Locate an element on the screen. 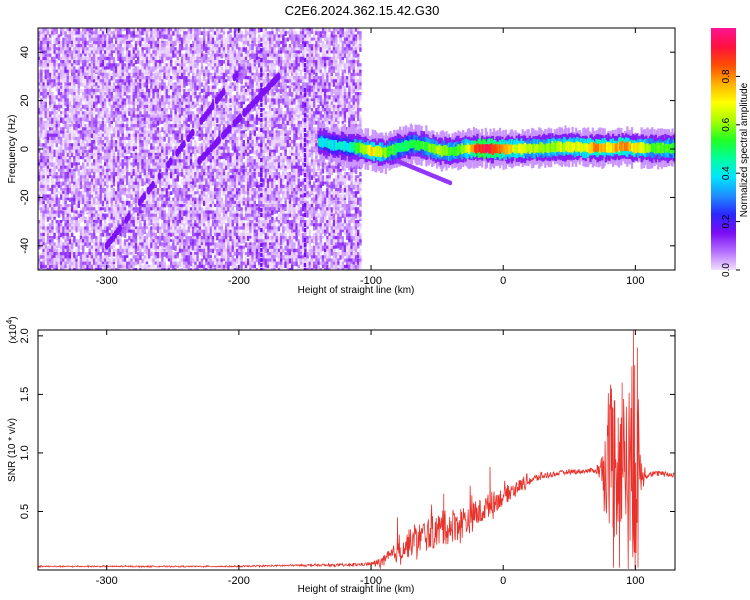  snr-scale-base: (x10 is located at coordinates (13, 334).